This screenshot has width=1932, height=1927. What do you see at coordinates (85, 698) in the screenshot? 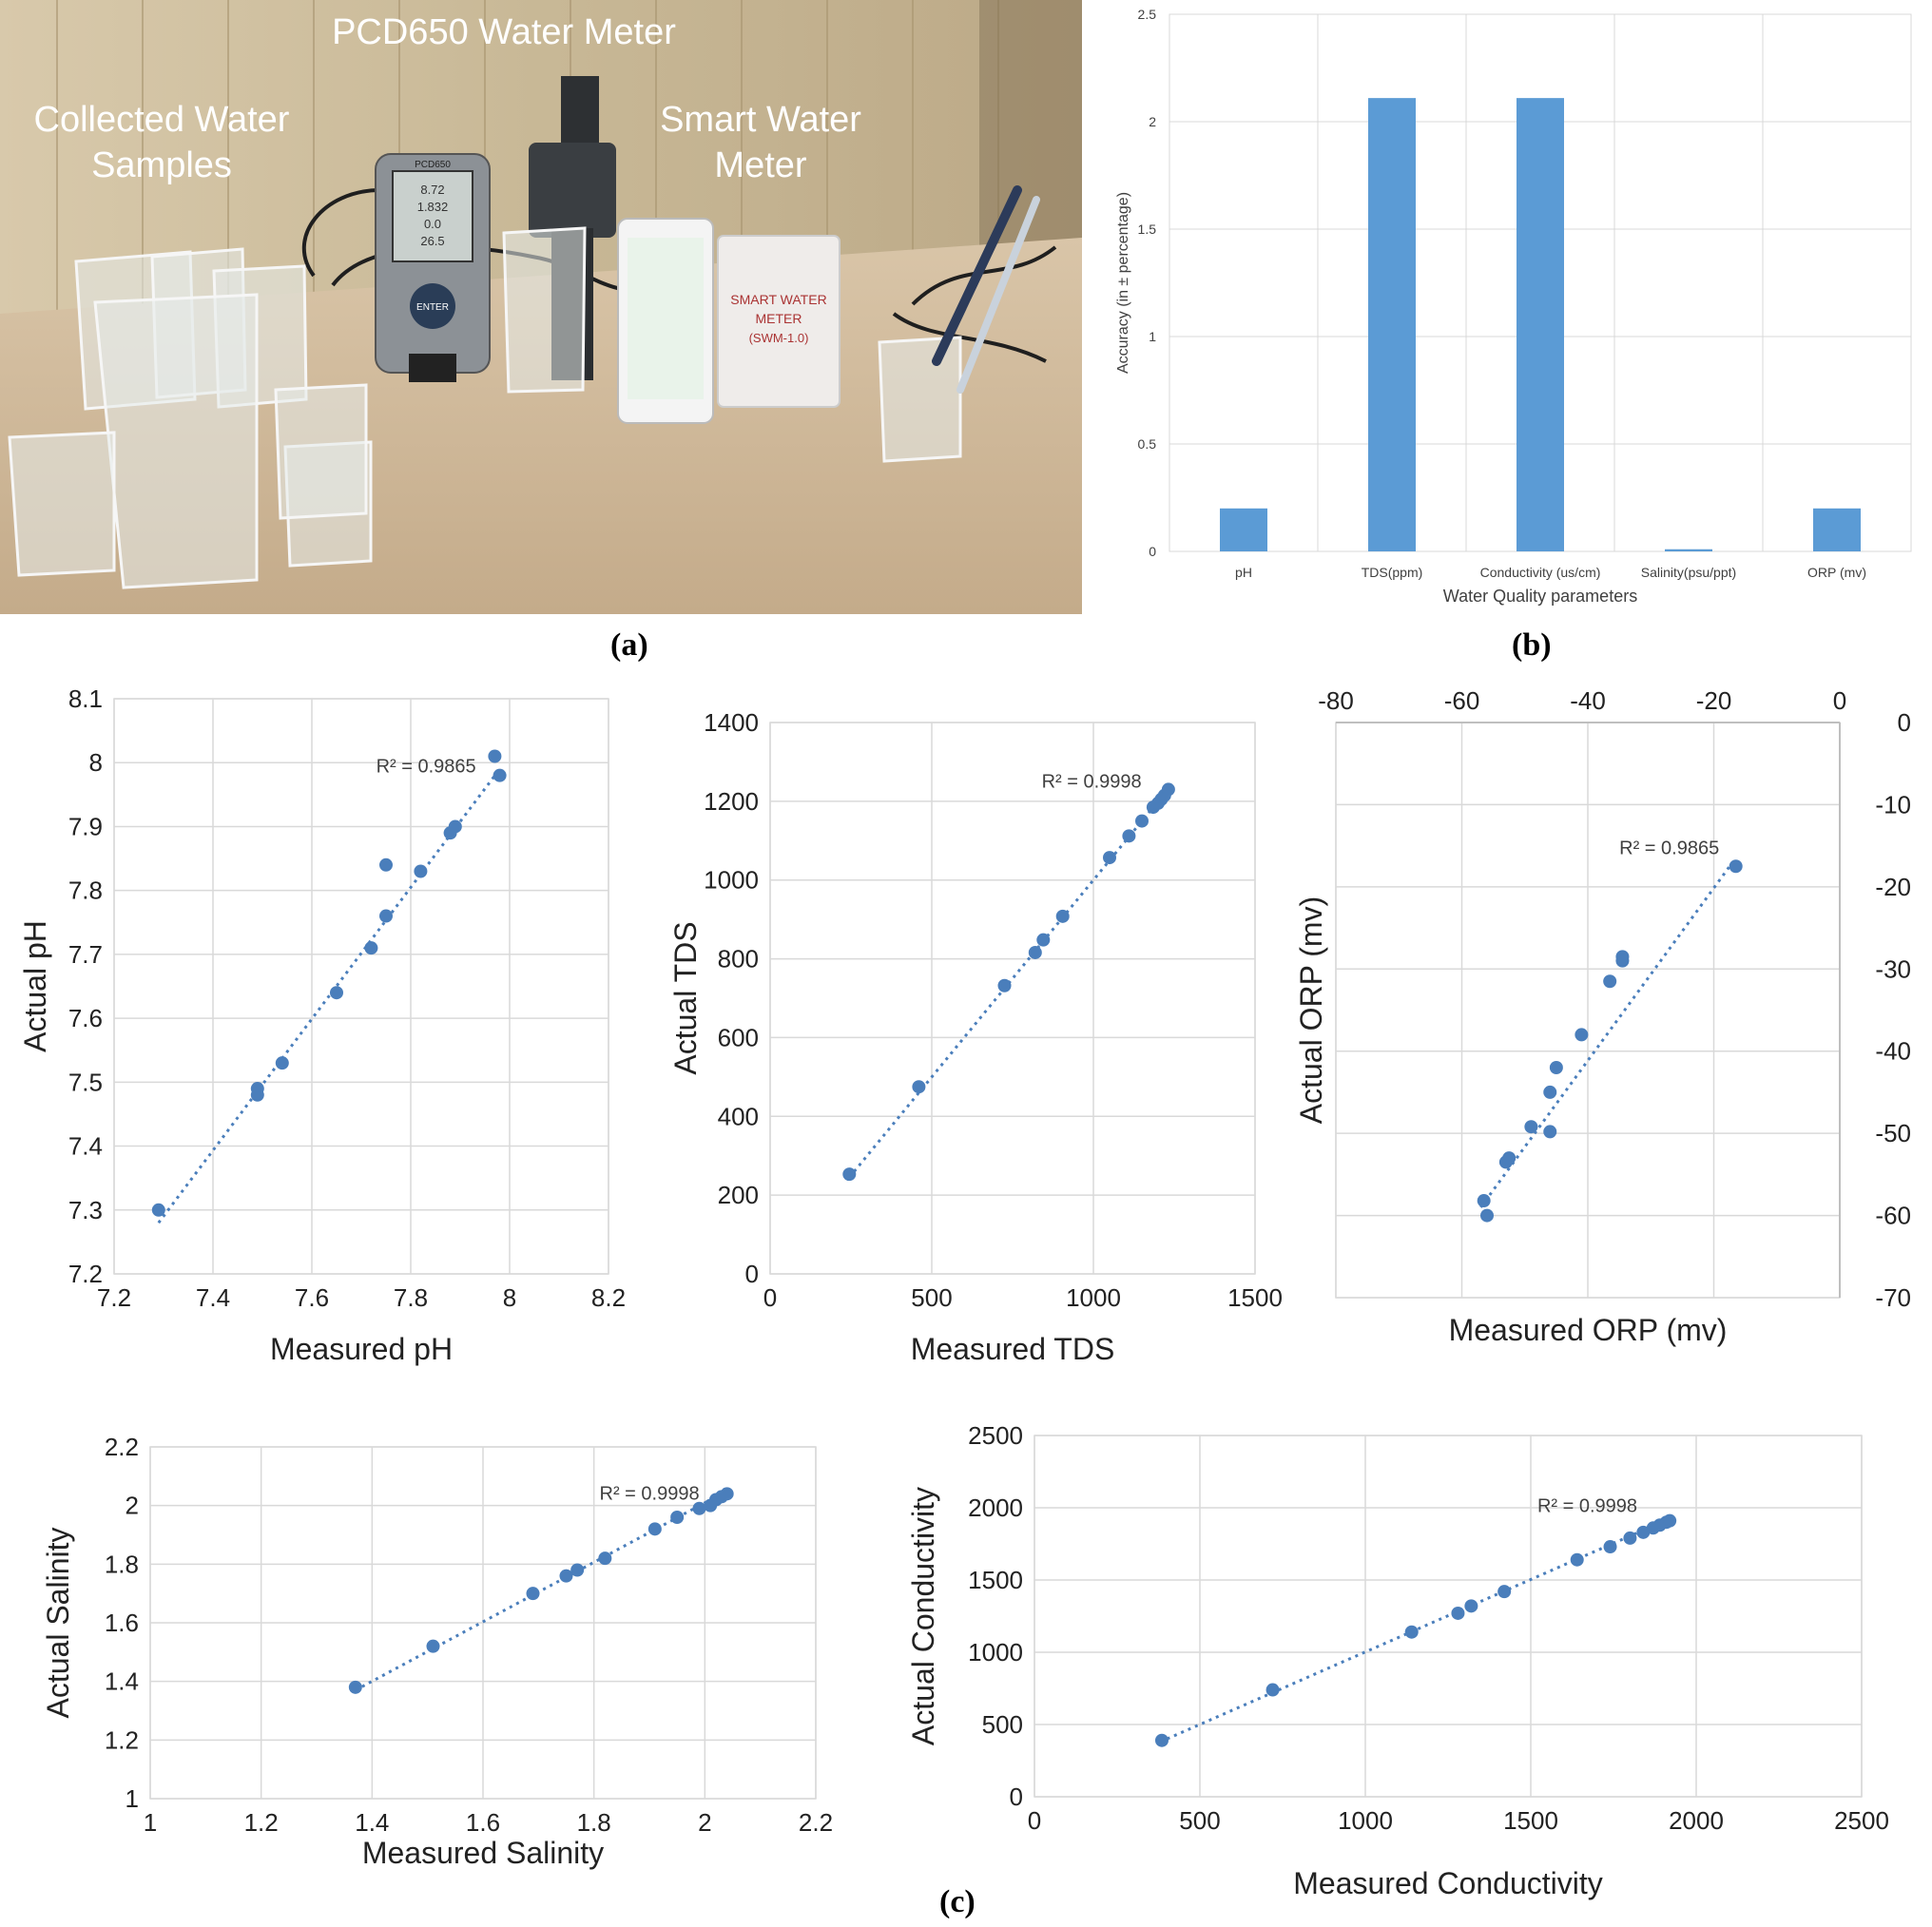
I see `y-tick-label: 8.1` at bounding box center [85, 698].